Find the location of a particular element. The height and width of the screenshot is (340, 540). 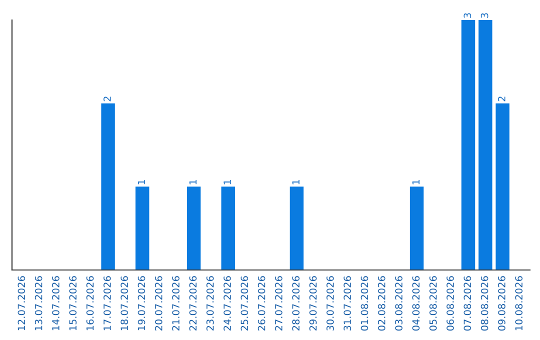

x-tick-label: 04.08.2026 is located at coordinates (416, 303).